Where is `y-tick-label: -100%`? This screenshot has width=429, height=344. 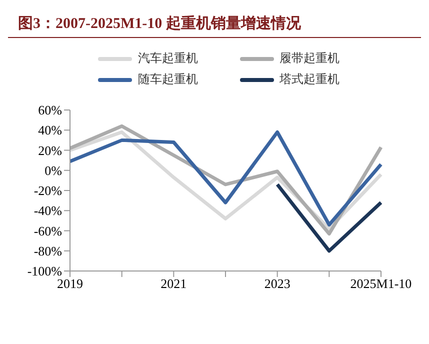 y-tick-label: -100% is located at coordinates (44, 271).